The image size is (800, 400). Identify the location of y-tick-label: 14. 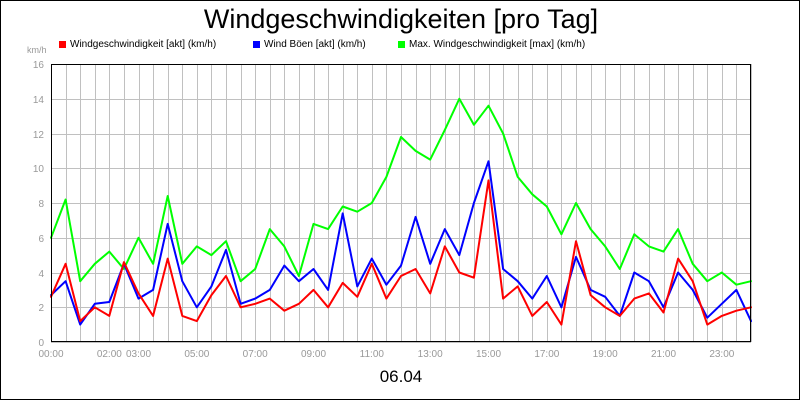
(39, 100).